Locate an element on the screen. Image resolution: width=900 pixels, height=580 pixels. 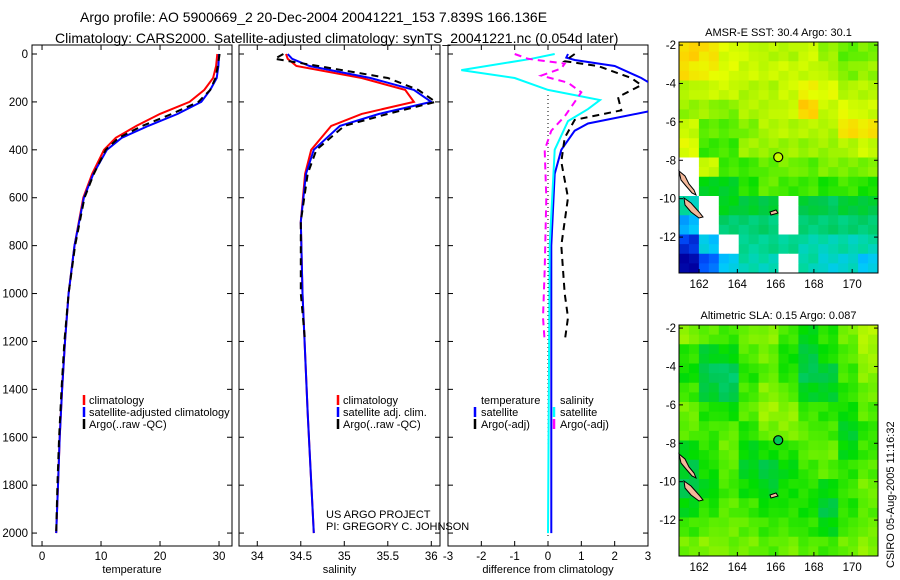
x-tick-label: 35 is located at coordinates (344, 557).